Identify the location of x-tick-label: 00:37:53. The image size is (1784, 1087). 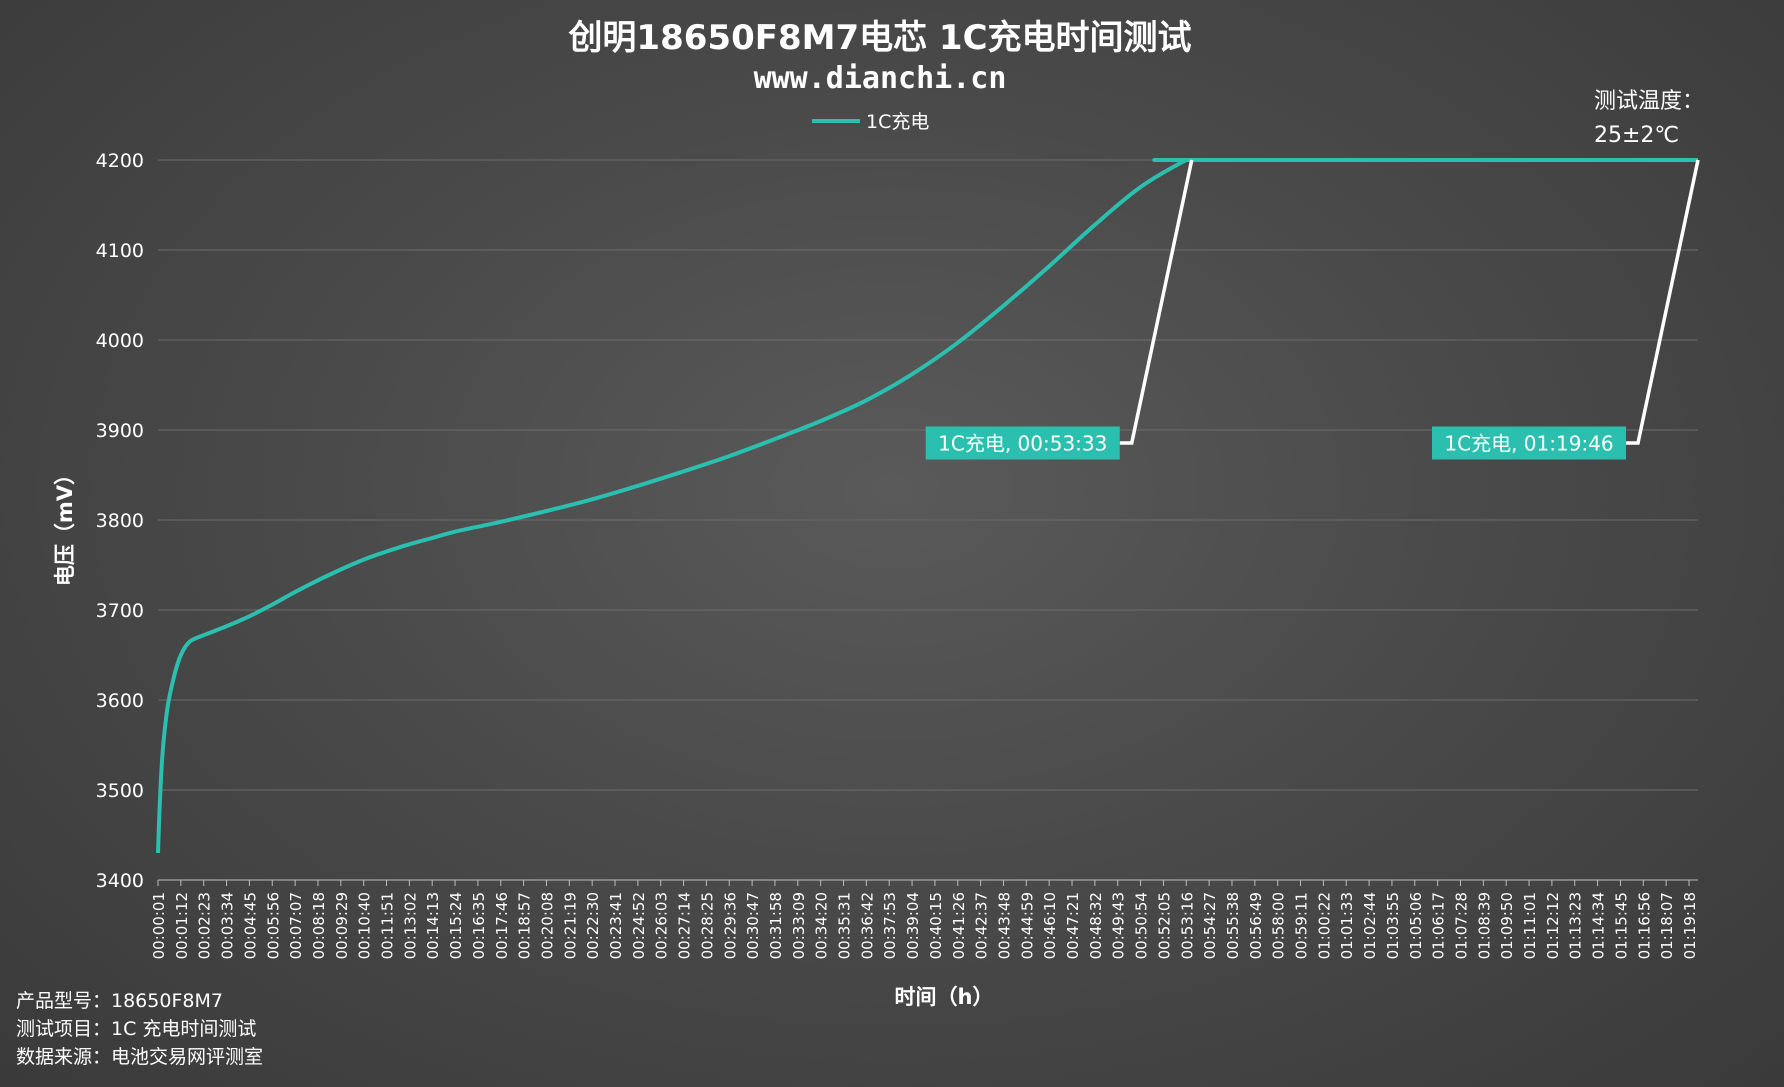
(890, 925).